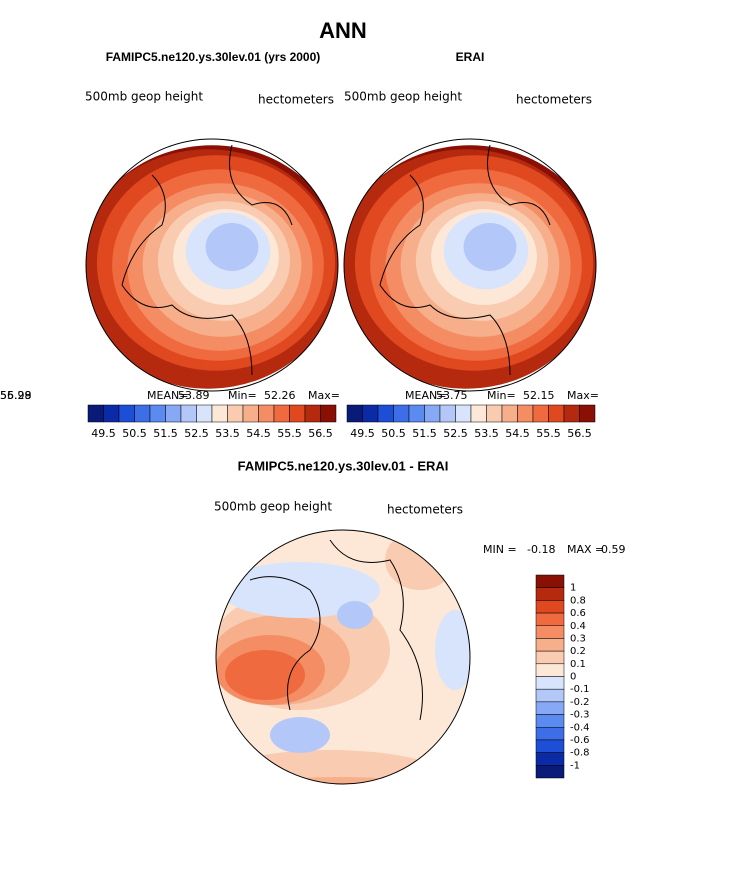  Describe the element at coordinates (425, 510) in the screenshot. I see `diff-units: hectometers` at that location.